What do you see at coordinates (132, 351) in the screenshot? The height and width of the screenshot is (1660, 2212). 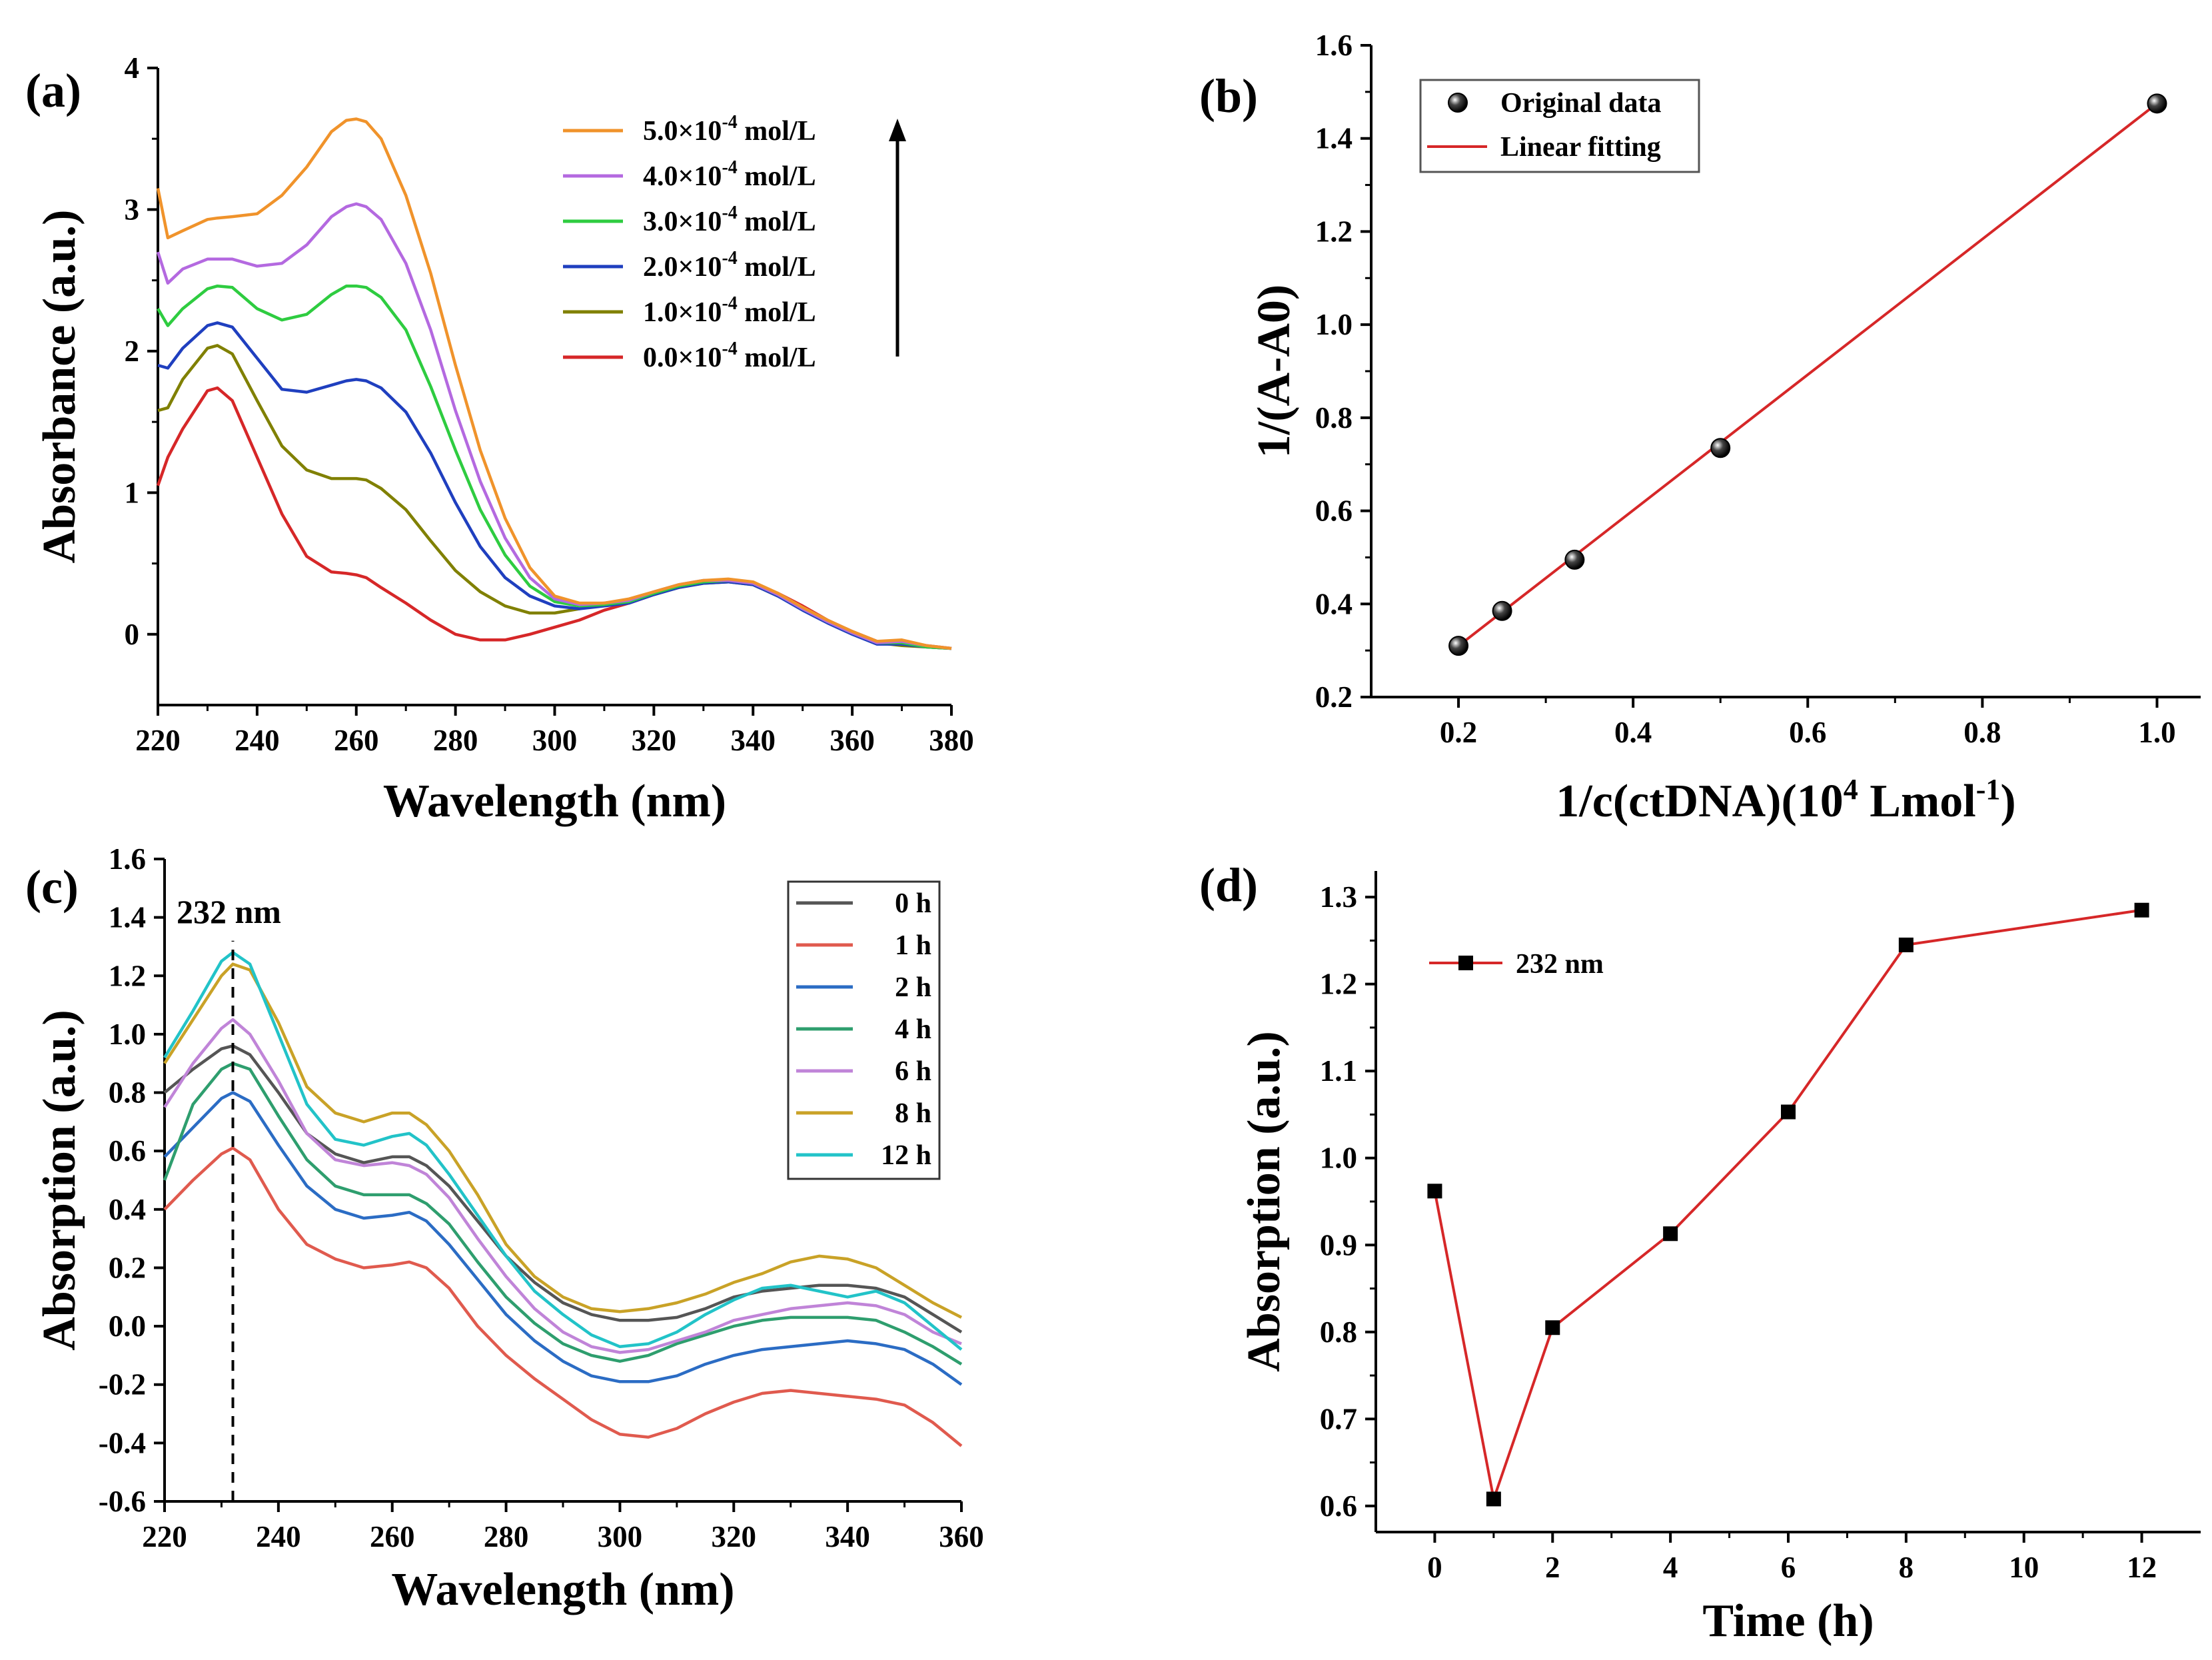 I see `y-tick-label: 2` at bounding box center [132, 351].